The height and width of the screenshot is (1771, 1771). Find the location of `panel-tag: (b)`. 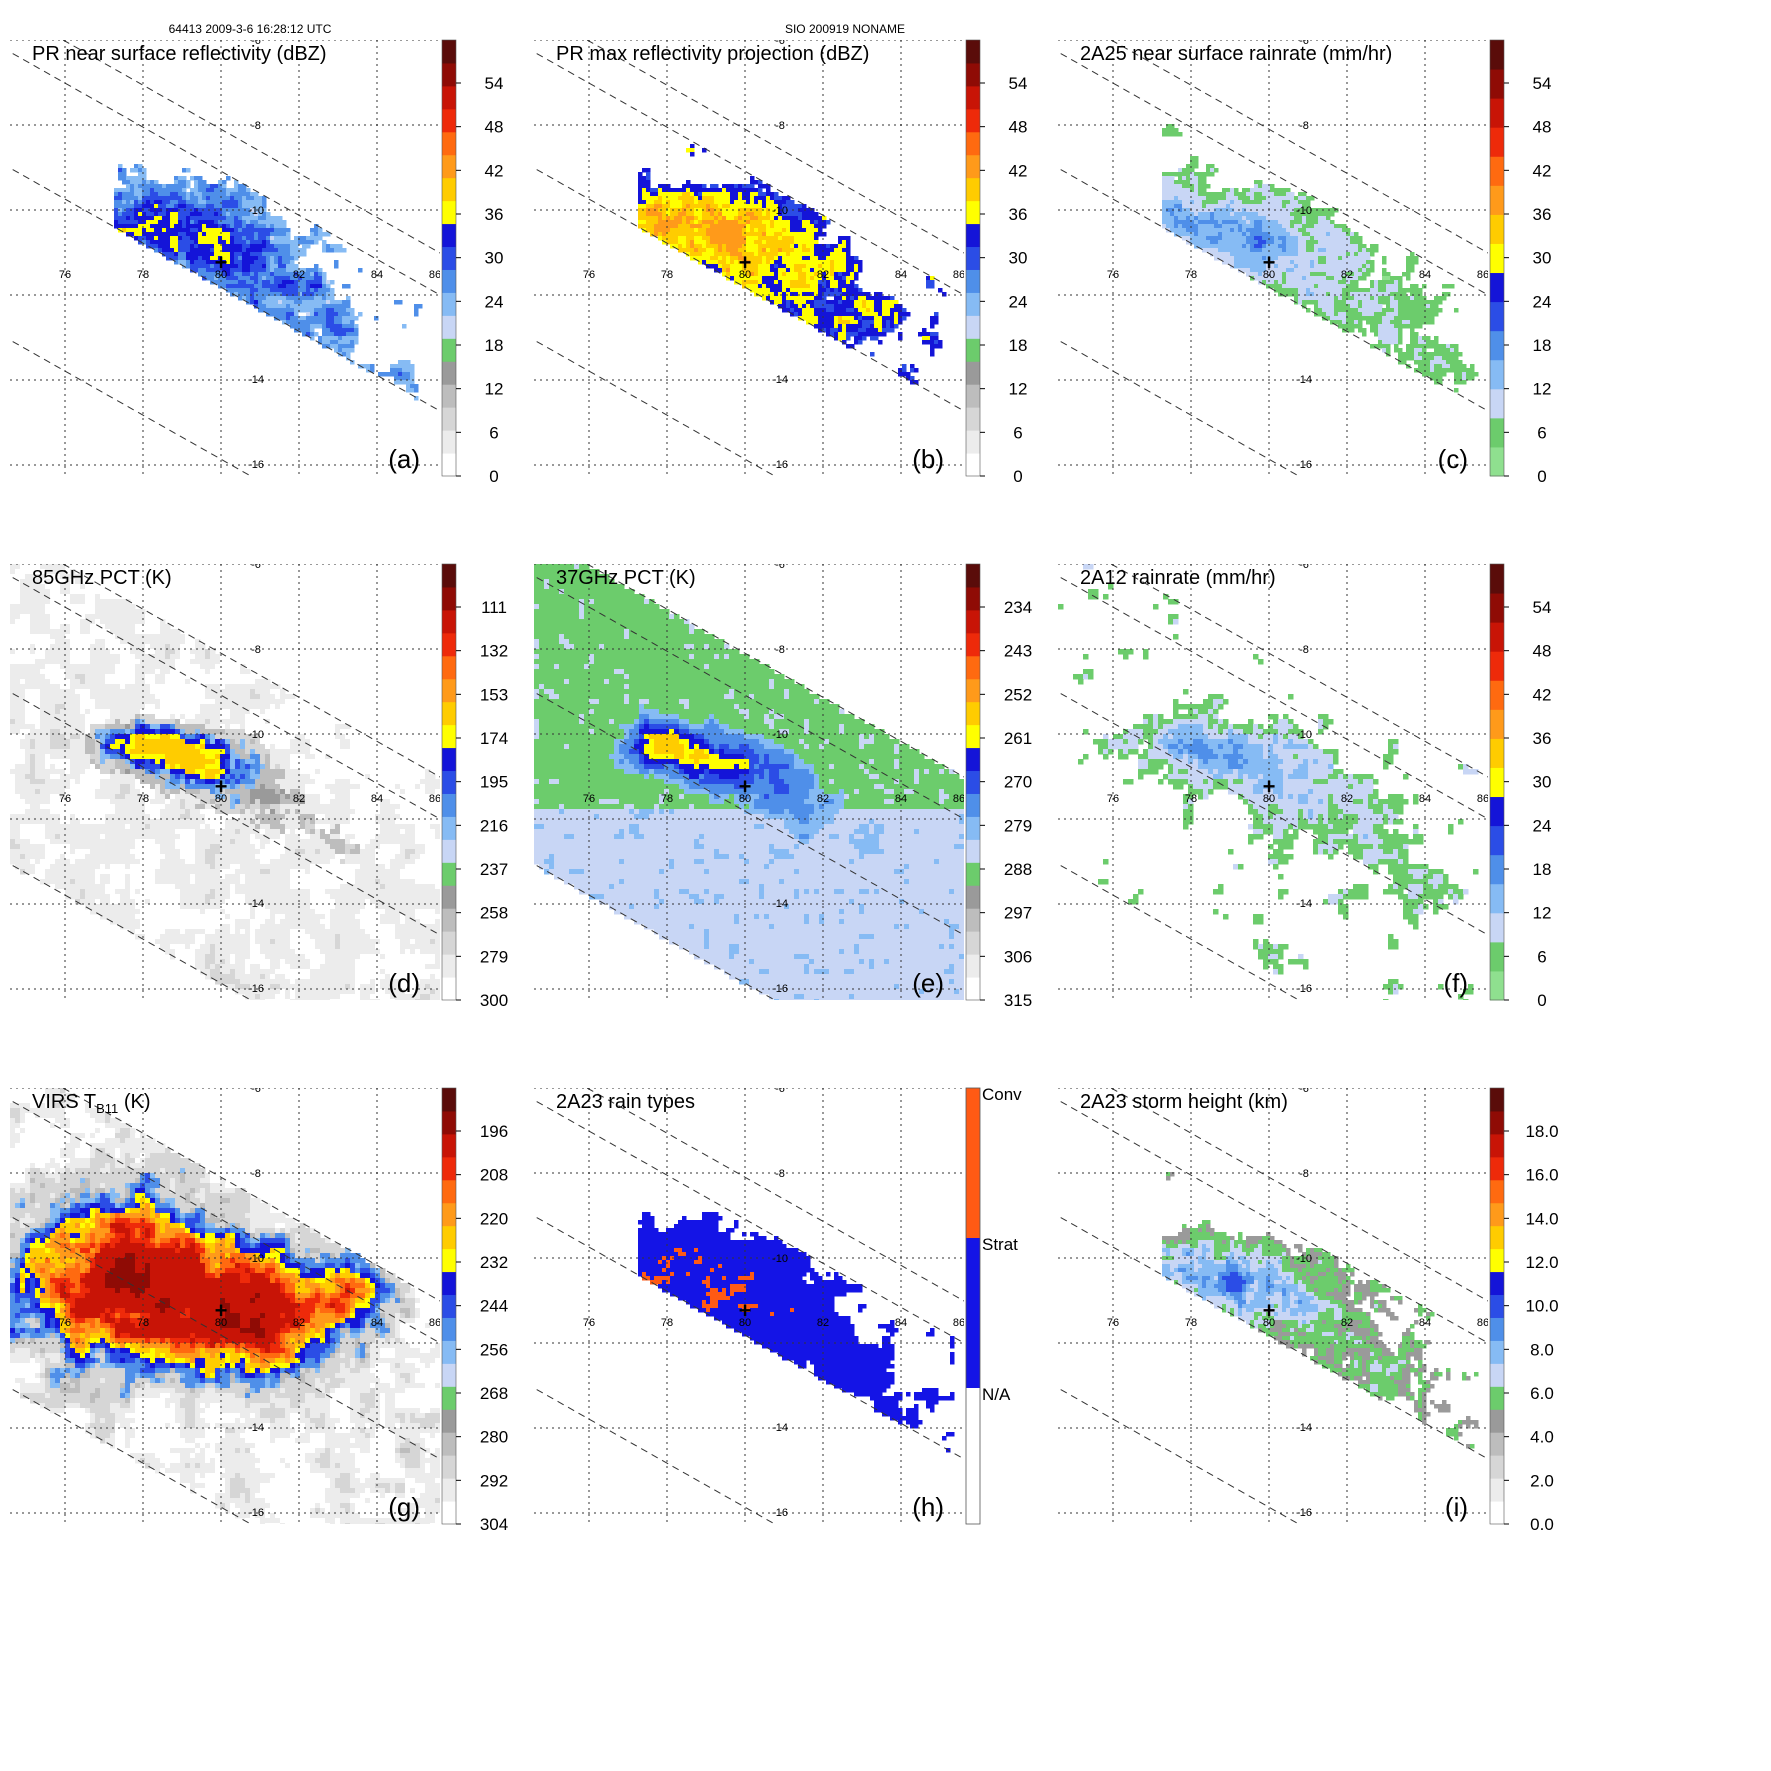

panel-tag: (b) is located at coordinates (928, 459).